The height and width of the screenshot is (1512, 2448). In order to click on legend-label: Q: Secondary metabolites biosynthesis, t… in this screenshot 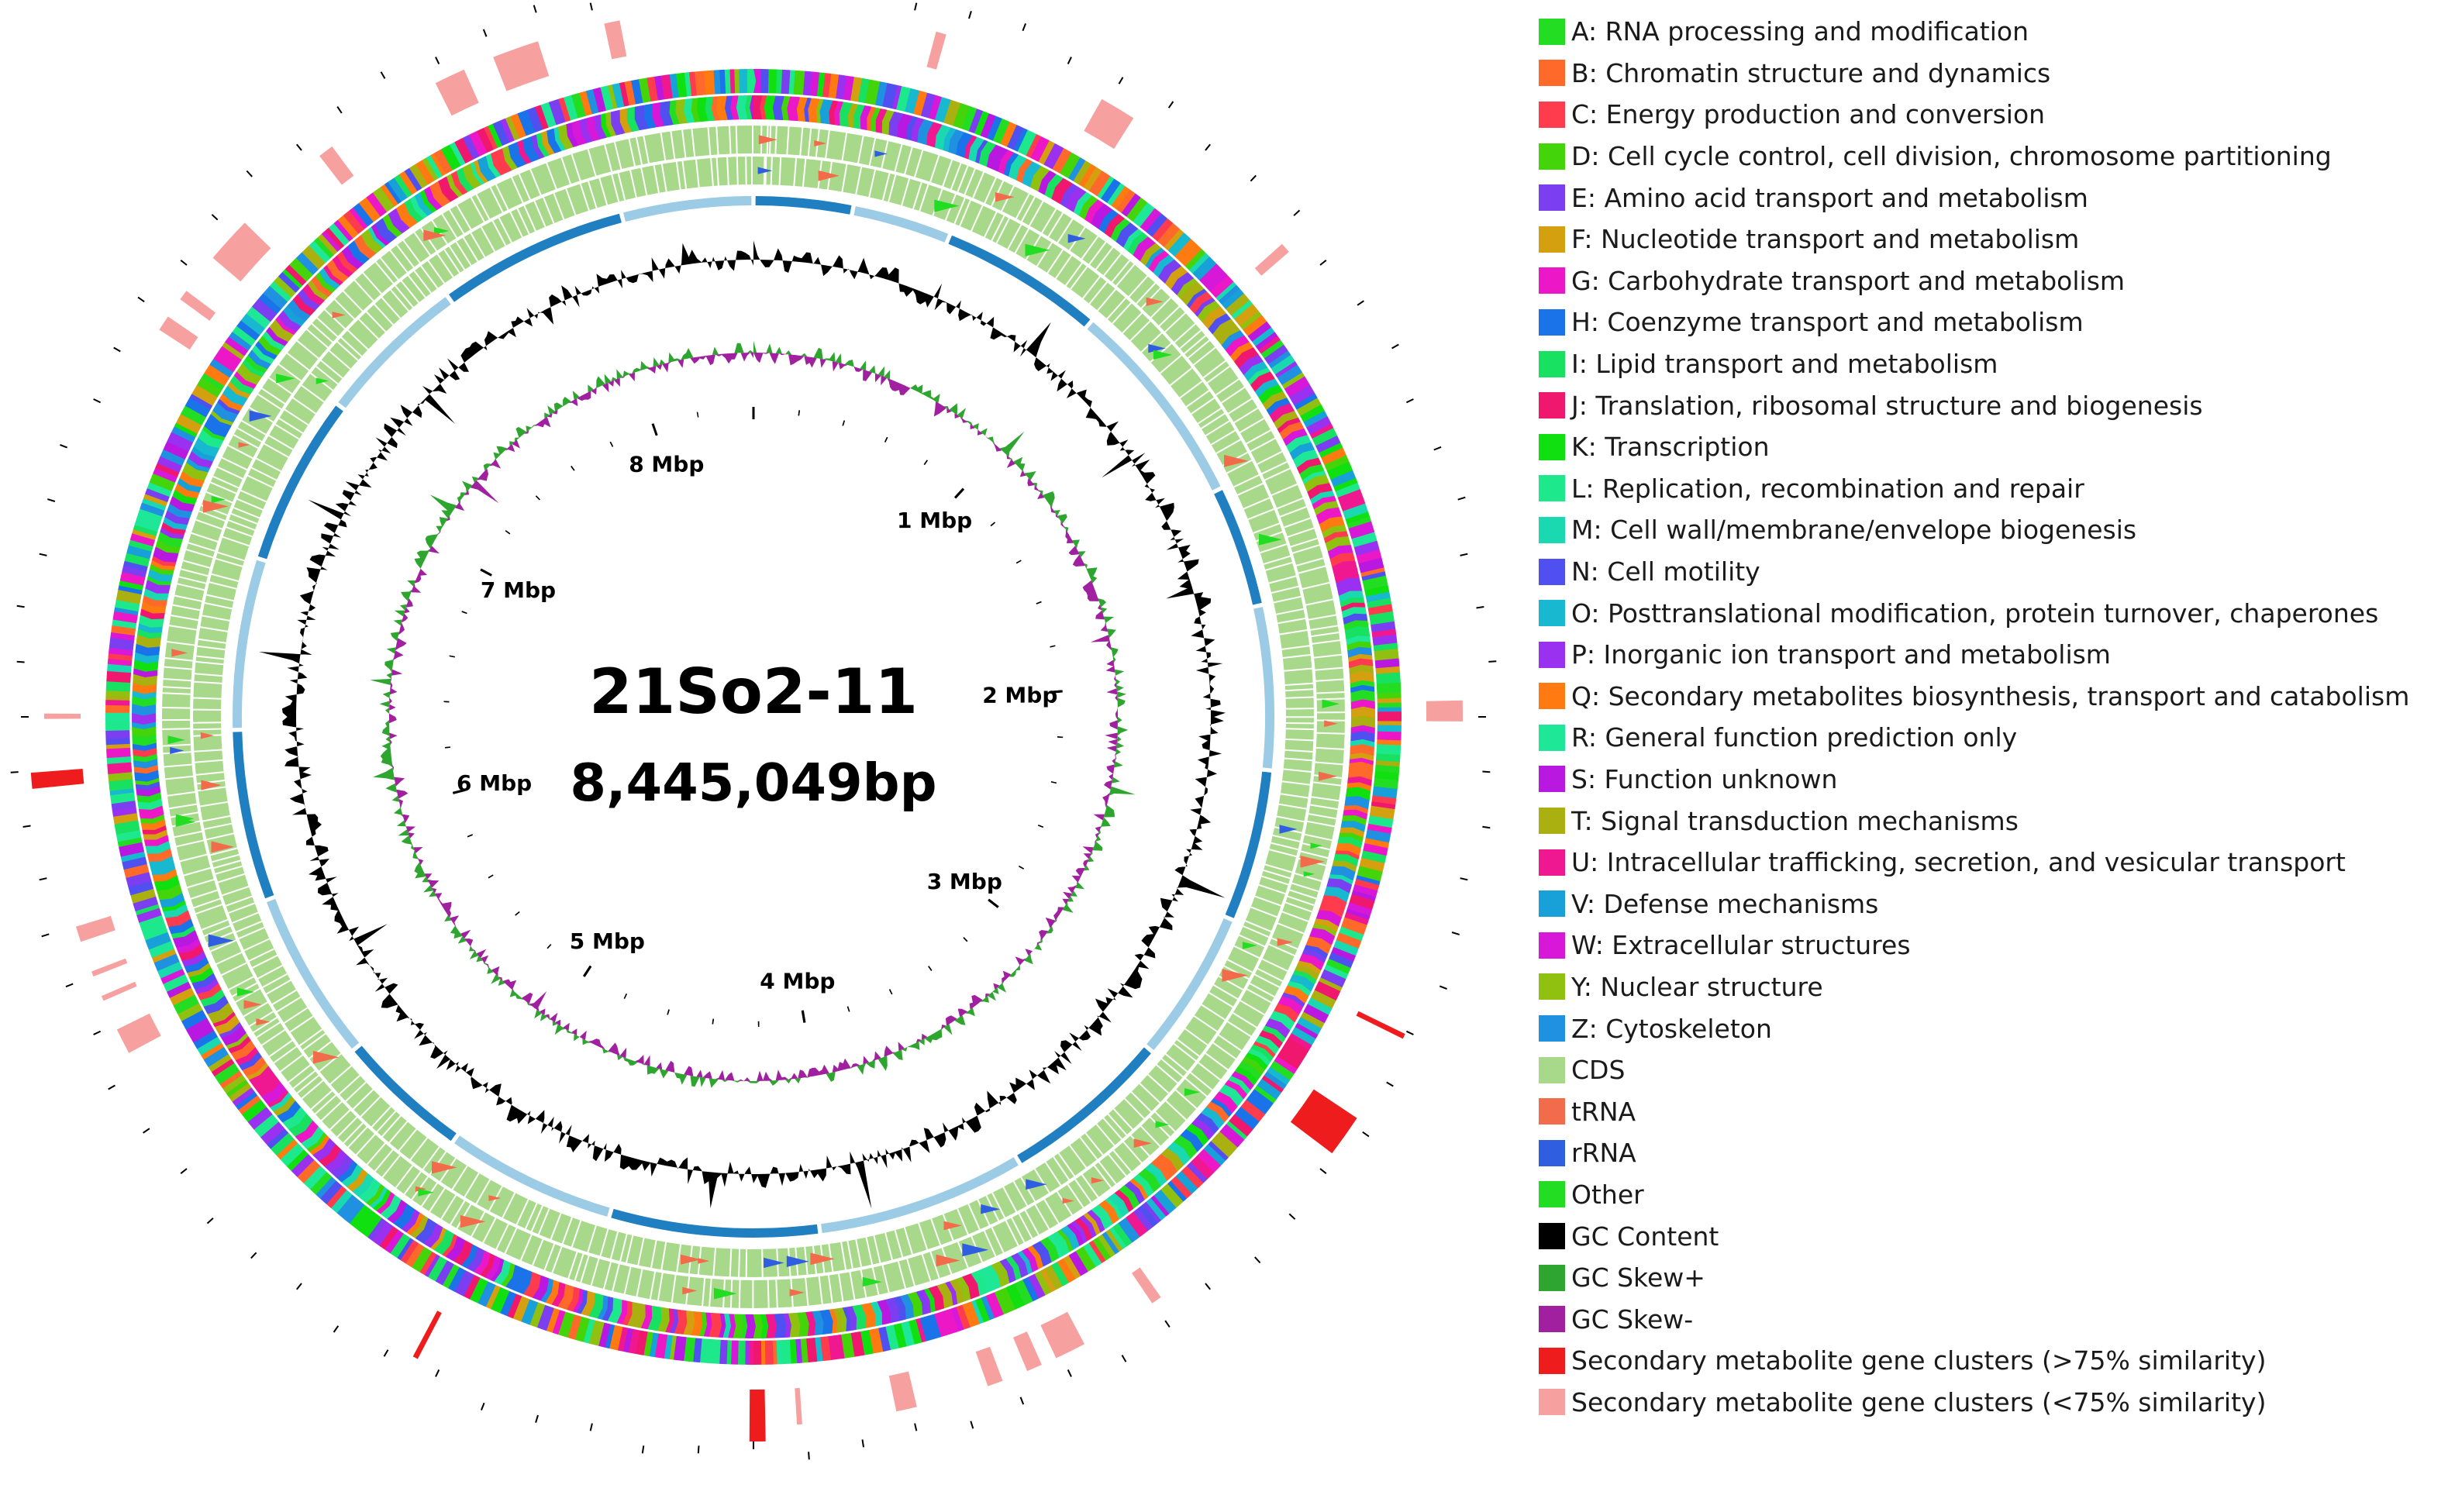, I will do `click(1991, 695)`.